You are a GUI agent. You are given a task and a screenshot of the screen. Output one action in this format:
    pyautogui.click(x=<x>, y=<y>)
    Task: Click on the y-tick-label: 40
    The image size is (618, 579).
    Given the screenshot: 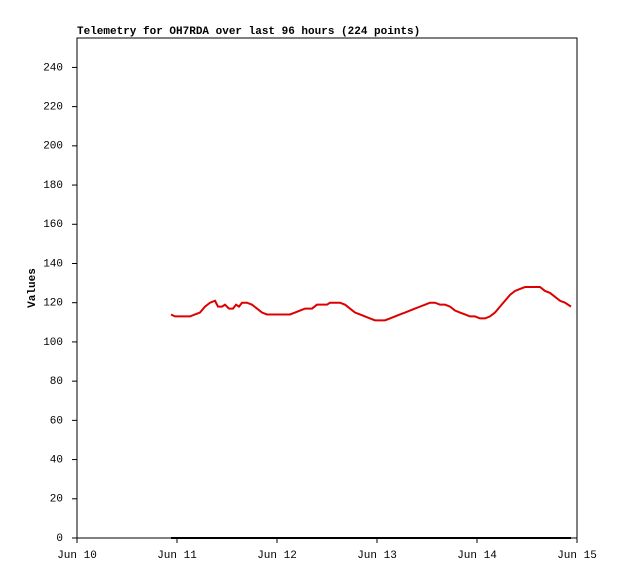 What is the action you would take?
    pyautogui.click(x=56, y=460)
    